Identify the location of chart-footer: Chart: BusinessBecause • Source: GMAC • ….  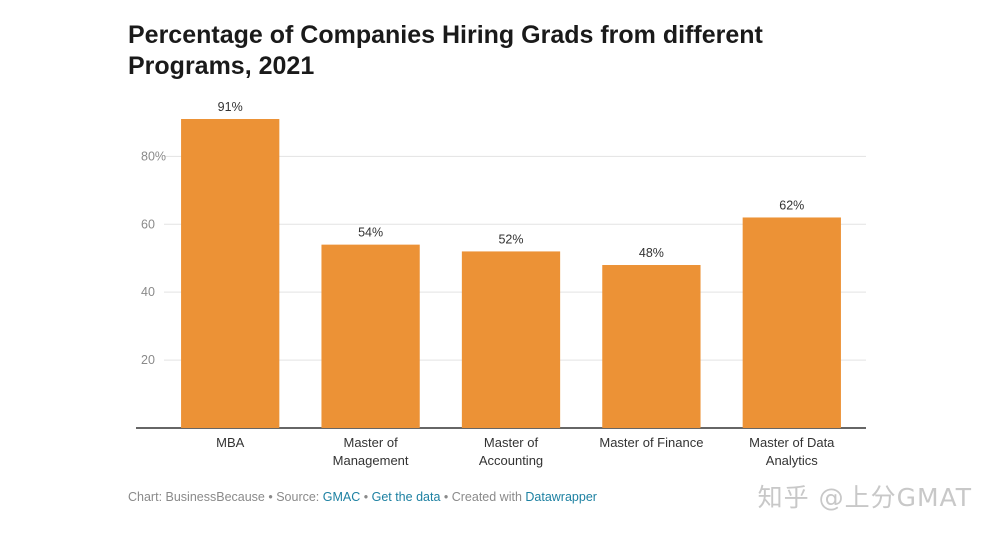
(362, 497).